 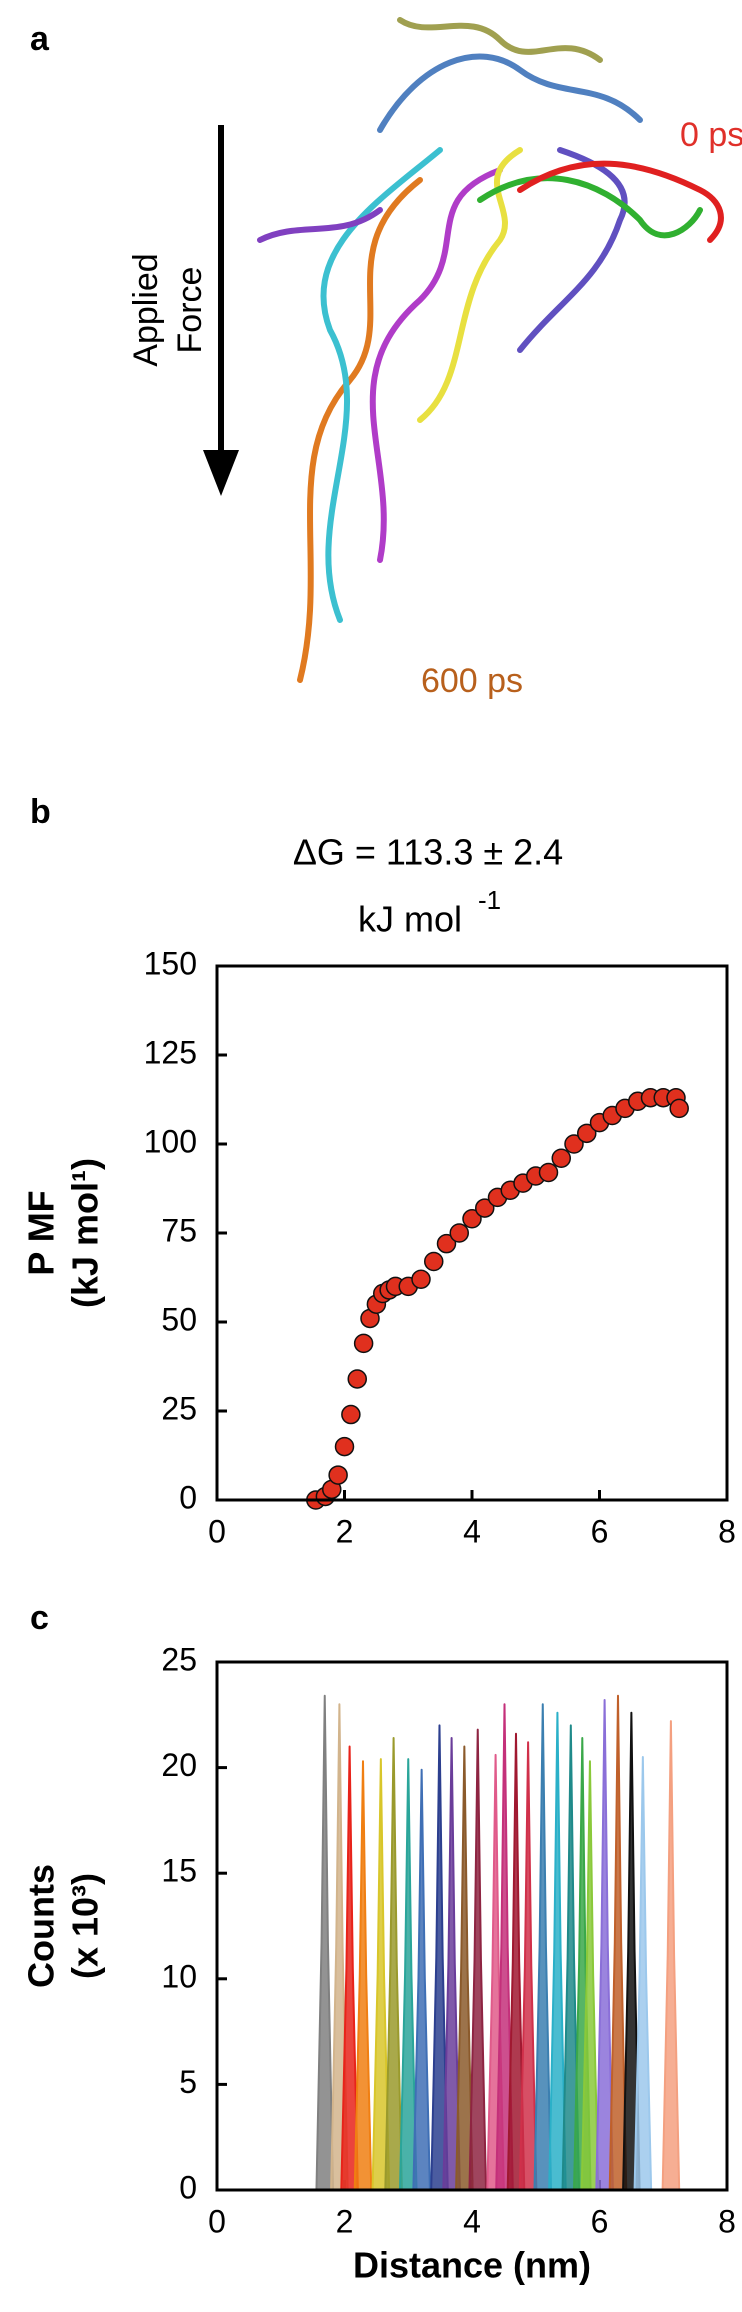 I want to click on time-label: 600 ps, so click(x=472, y=681).